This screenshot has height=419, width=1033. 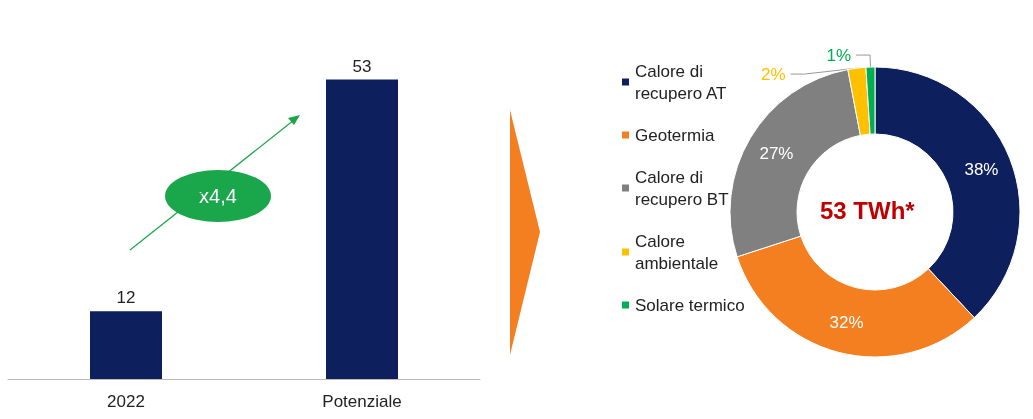 I want to click on legend-label: Calore ambientale, so click(x=677, y=252).